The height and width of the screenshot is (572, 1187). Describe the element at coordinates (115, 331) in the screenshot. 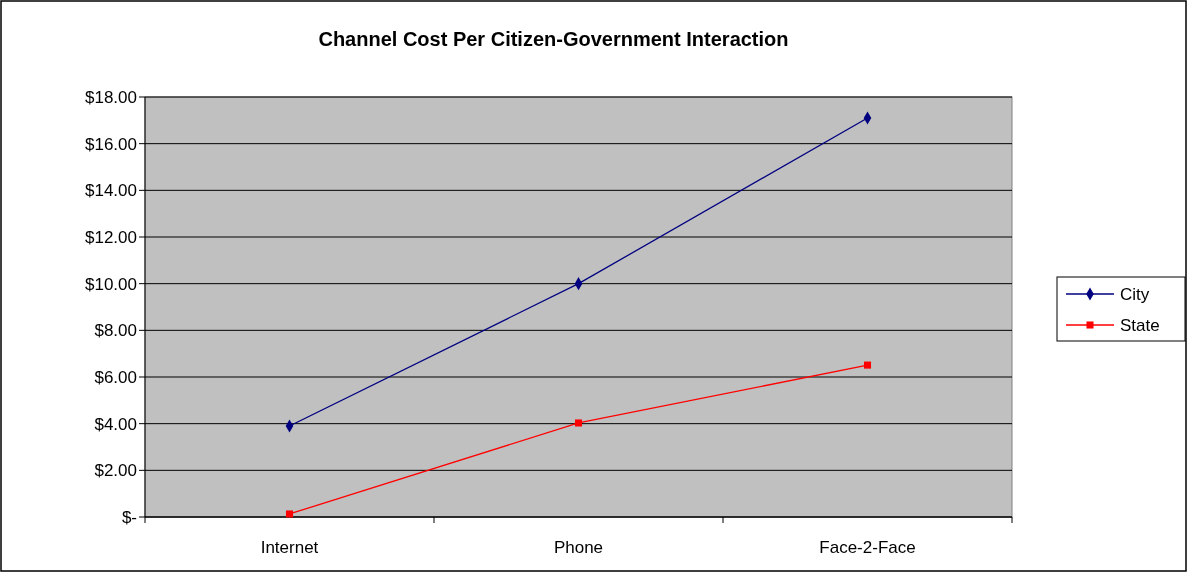

I see `y-tick-label: $8.00` at that location.